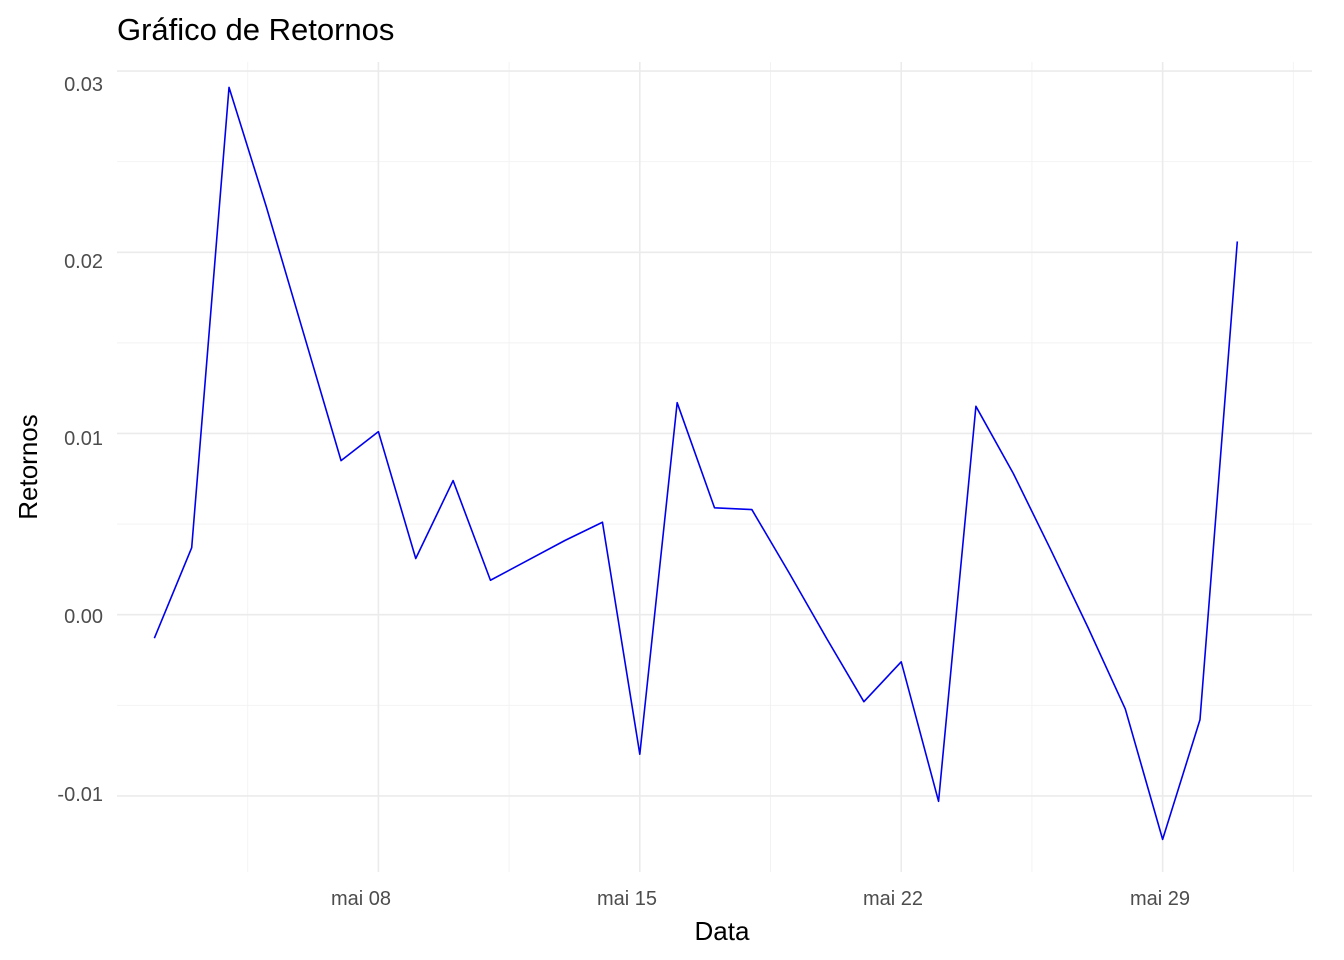 The height and width of the screenshot is (960, 1344). I want to click on x-tick-label: mai 29, so click(1160, 899).